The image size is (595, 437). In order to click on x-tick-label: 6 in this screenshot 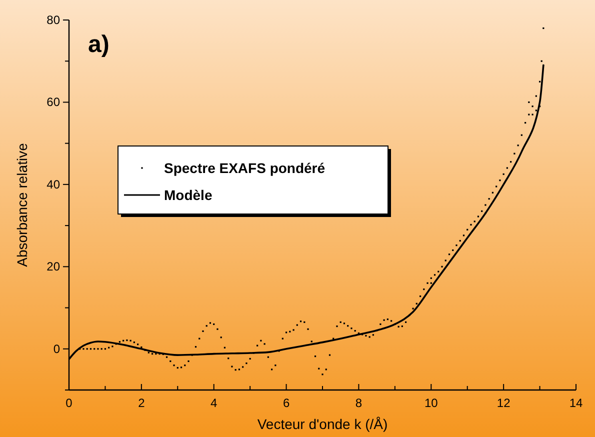, I will do `click(286, 403)`.